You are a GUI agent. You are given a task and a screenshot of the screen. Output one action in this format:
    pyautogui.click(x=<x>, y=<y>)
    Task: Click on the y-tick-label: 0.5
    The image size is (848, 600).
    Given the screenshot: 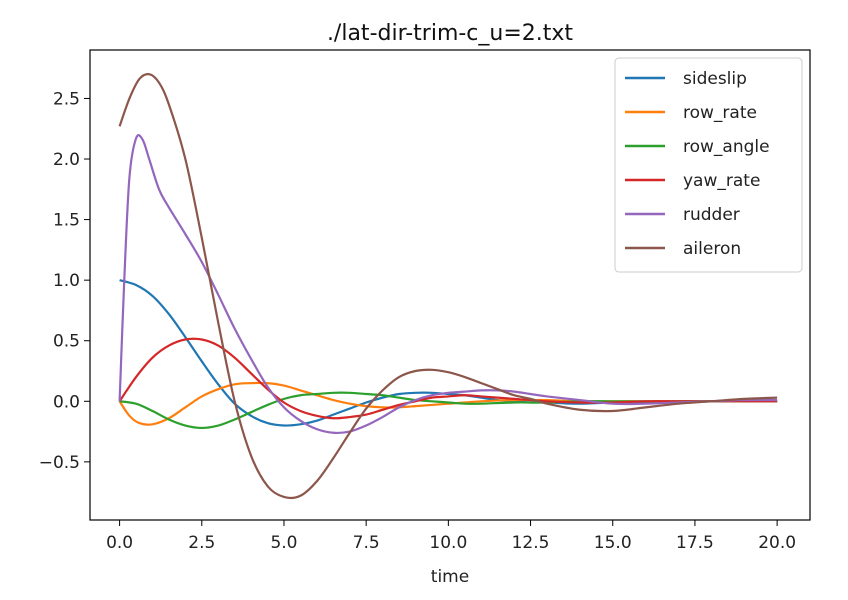 What is the action you would take?
    pyautogui.click(x=66, y=342)
    